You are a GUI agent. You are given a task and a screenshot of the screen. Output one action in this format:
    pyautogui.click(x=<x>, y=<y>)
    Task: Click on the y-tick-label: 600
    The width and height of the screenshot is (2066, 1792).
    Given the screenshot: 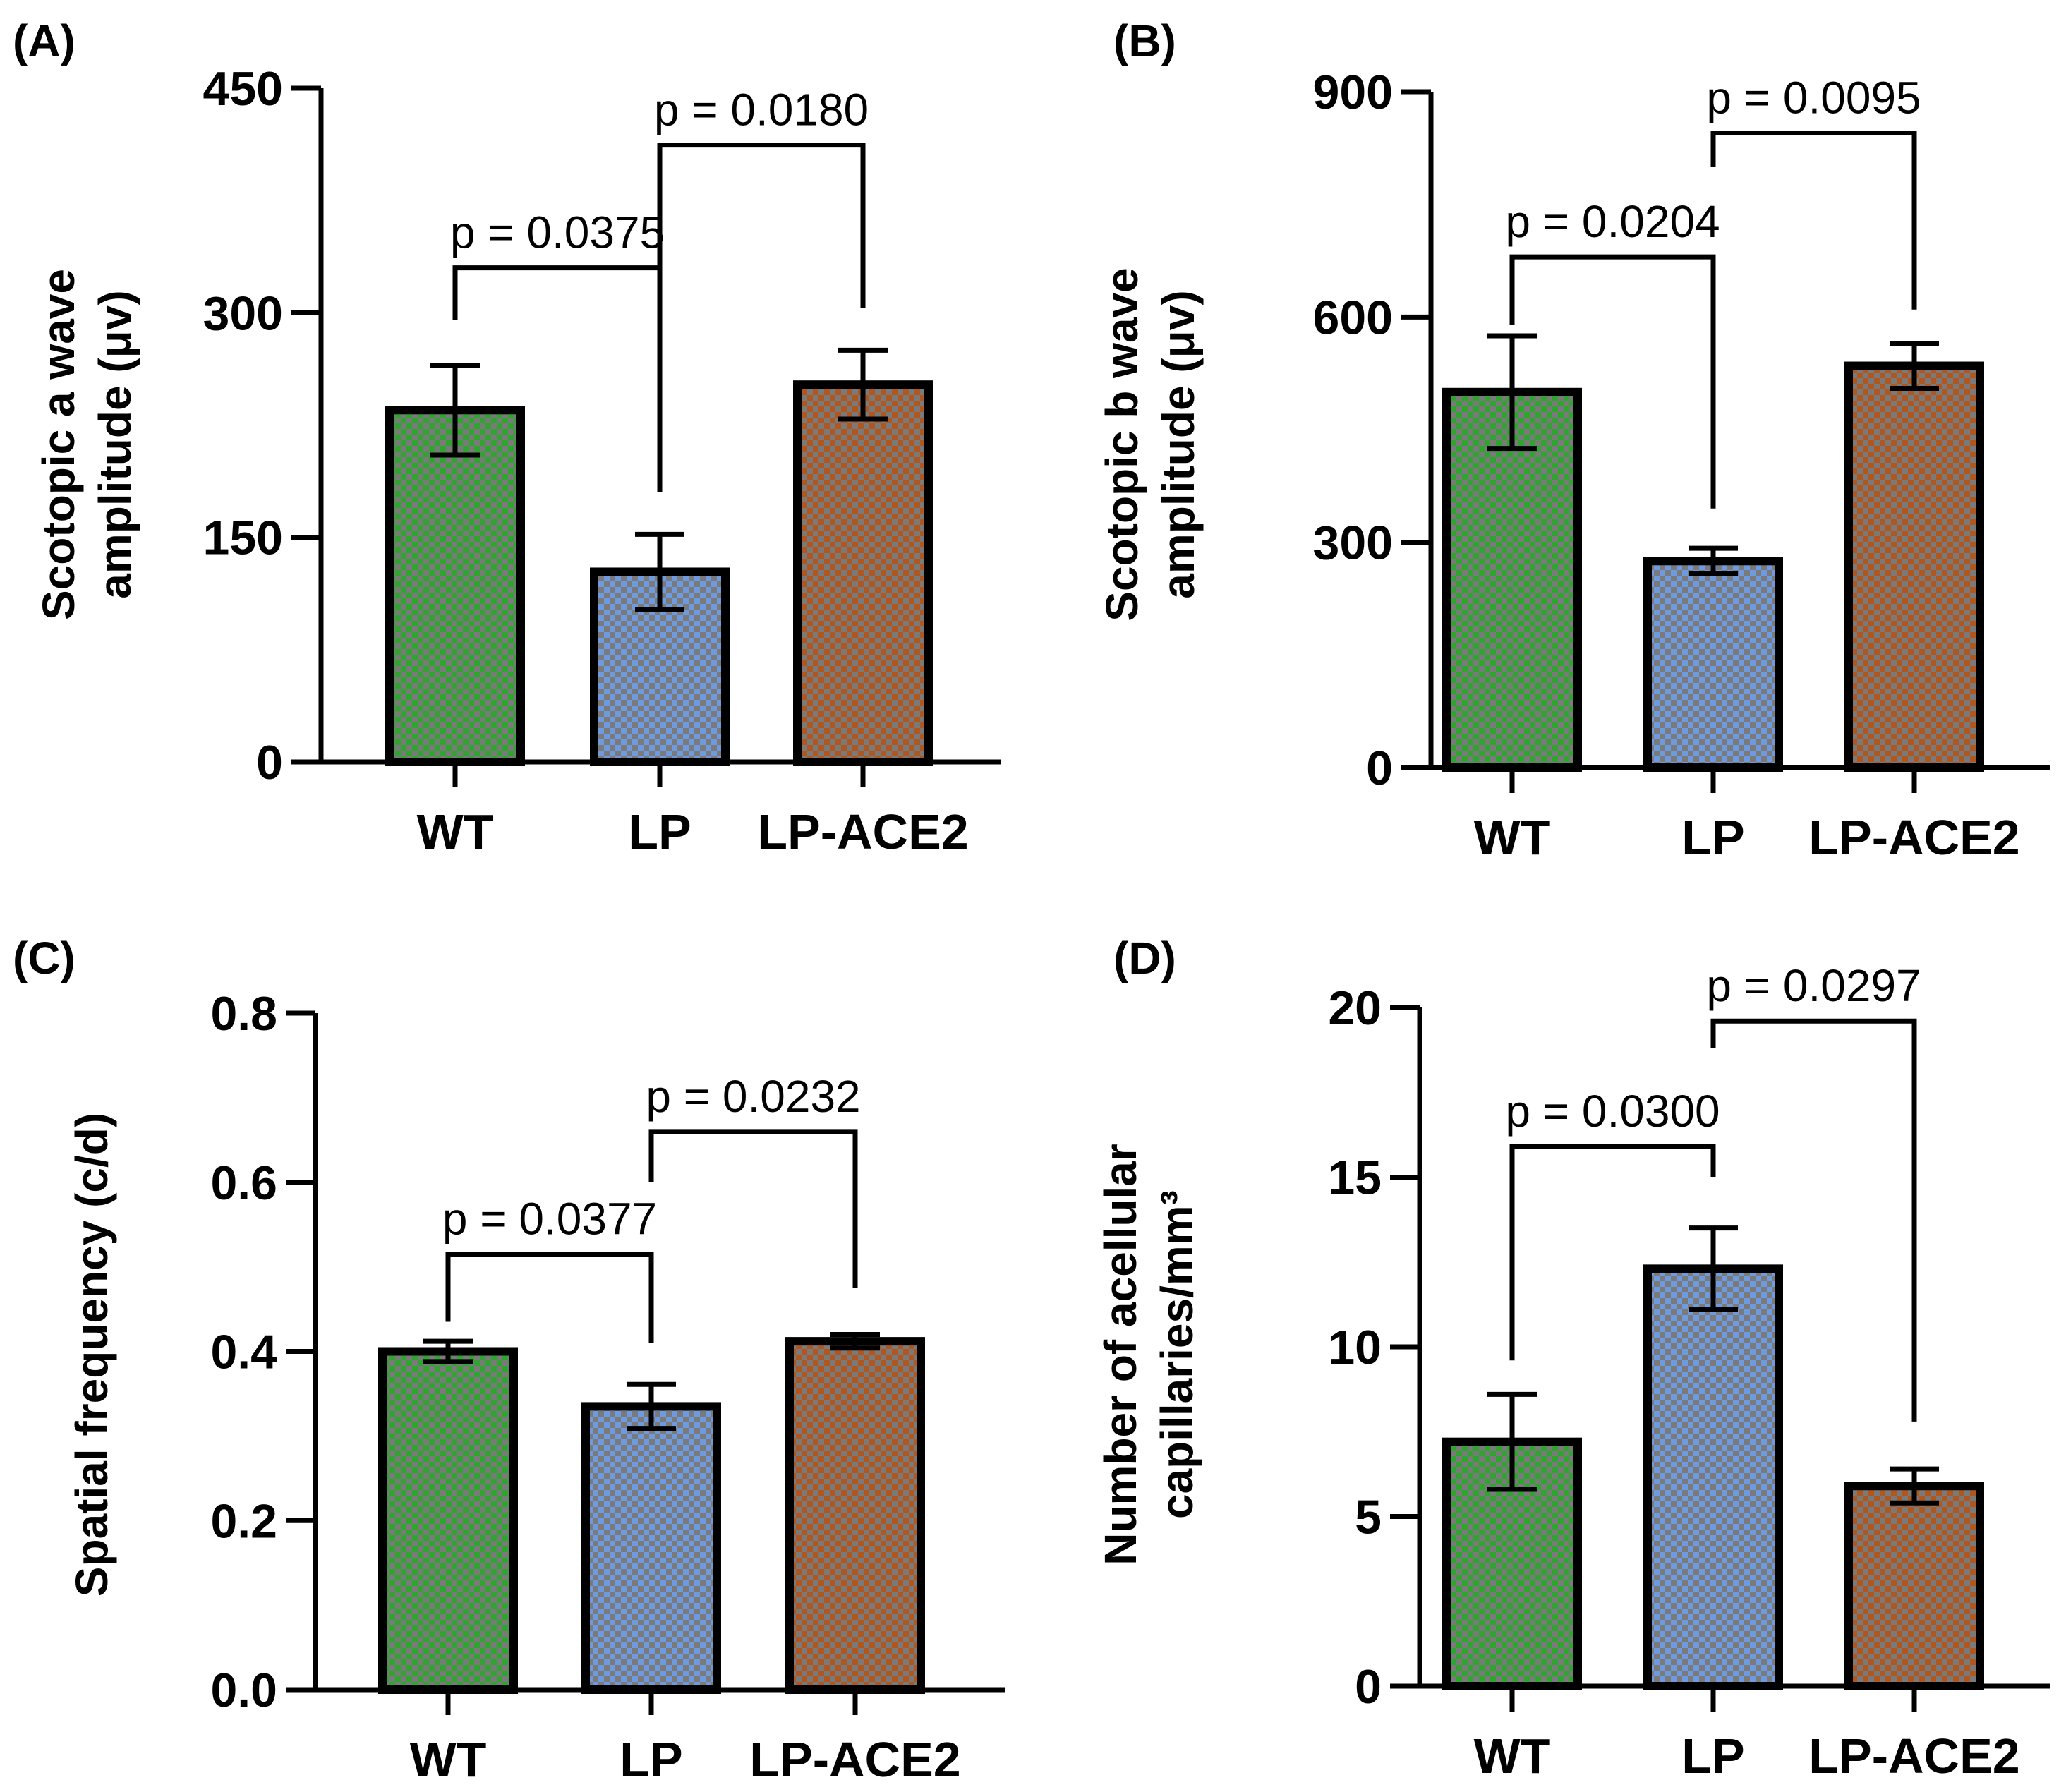 What is the action you would take?
    pyautogui.click(x=1353, y=317)
    